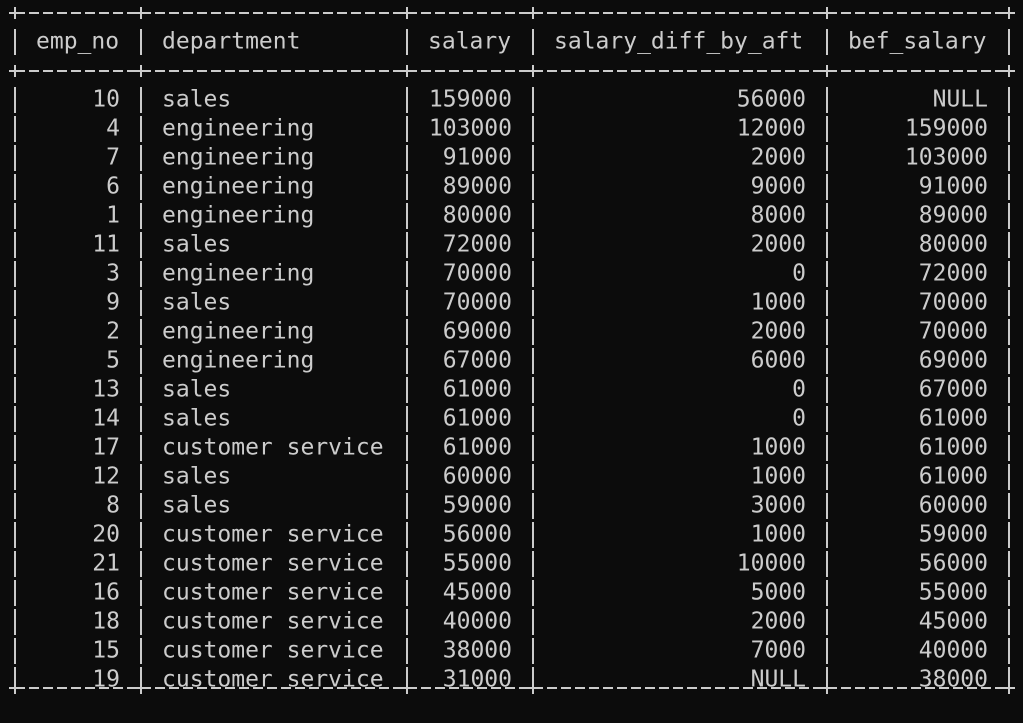 Image resolution: width=1023 pixels, height=723 pixels. Describe the element at coordinates (106, 390) in the screenshot. I see `table-cell: 13` at that location.